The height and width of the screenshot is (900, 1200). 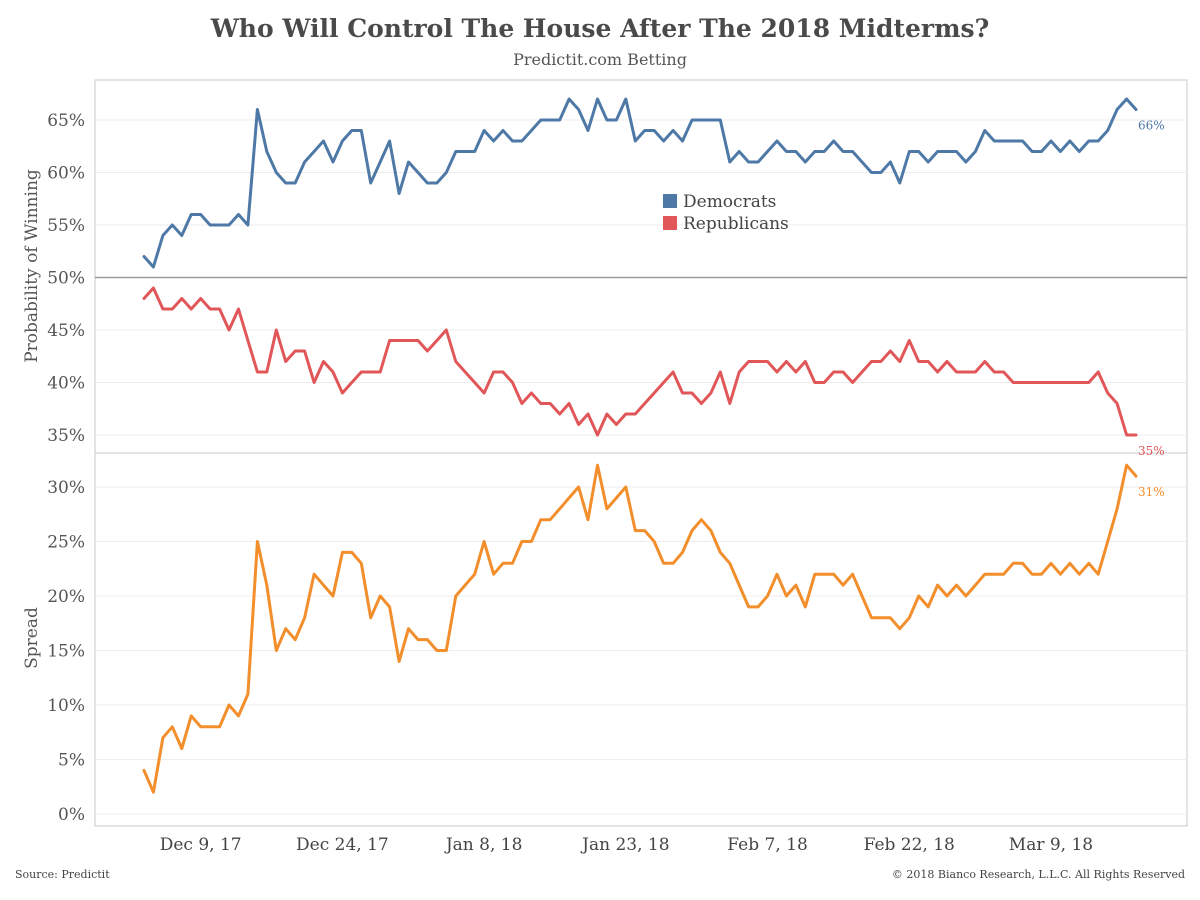 What do you see at coordinates (66, 121) in the screenshot?
I see `y-tick-label-top: 65%` at bounding box center [66, 121].